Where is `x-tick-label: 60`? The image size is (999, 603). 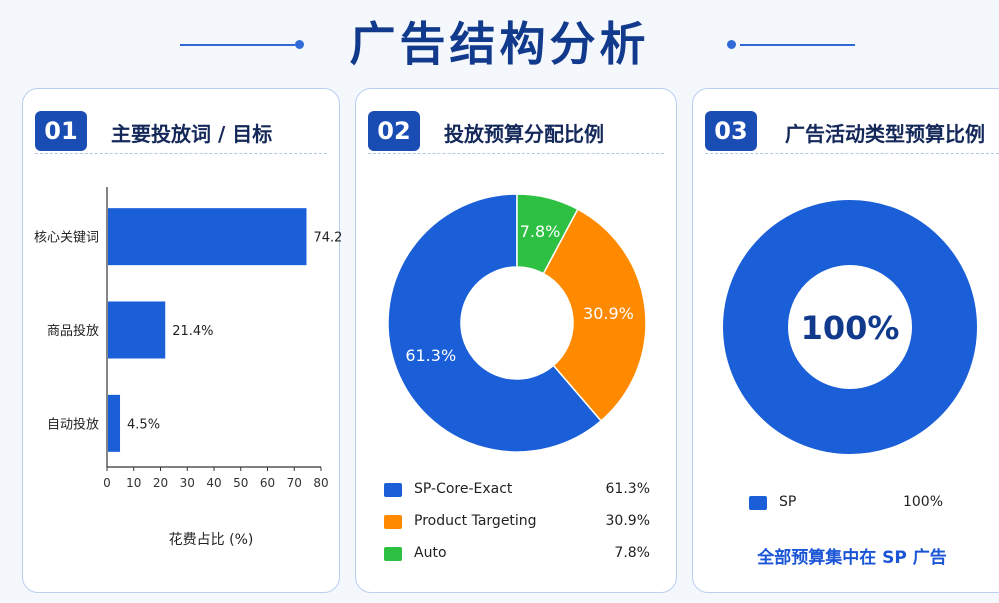
x-tick-label: 60 is located at coordinates (267, 483).